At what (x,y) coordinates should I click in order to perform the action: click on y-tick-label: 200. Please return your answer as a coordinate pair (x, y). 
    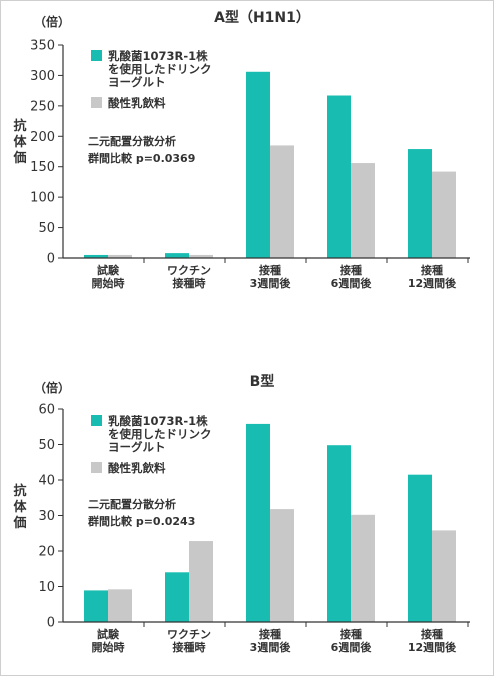
    Looking at the image, I should click on (42, 137).